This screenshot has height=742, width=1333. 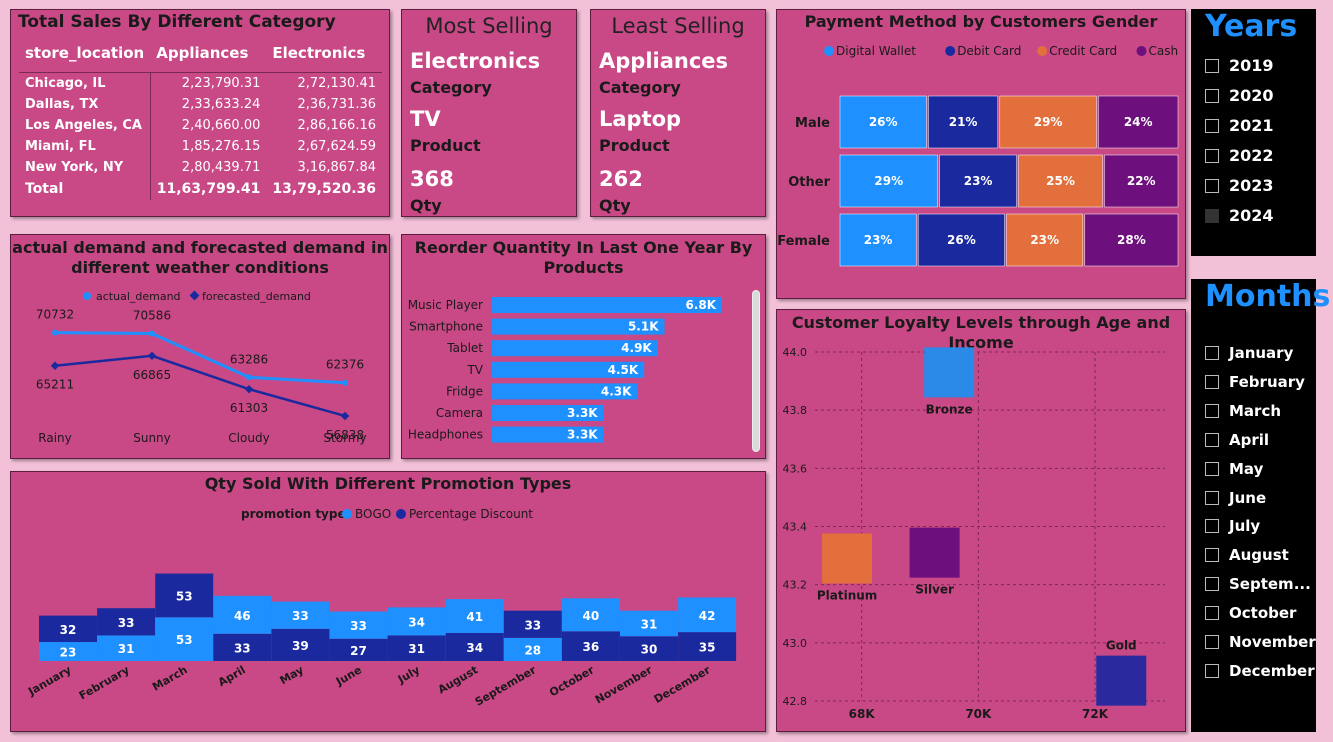 What do you see at coordinates (1239, 185) in the screenshot?
I see `year-option: 2023` at bounding box center [1239, 185].